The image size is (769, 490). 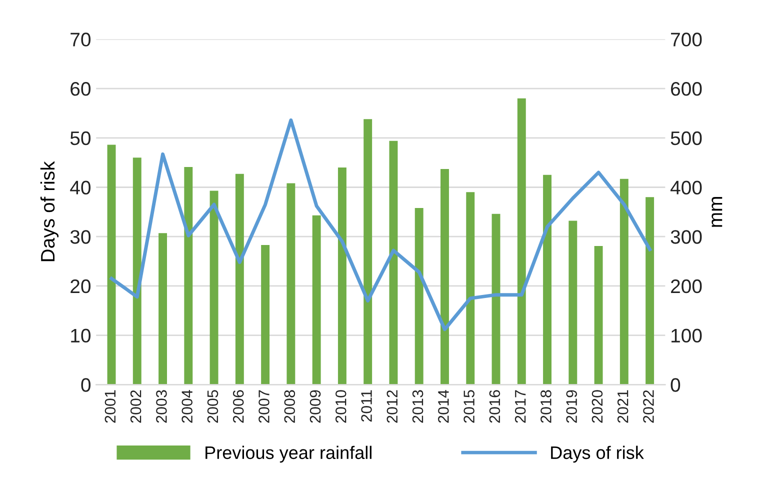 I want to click on y2-tick-label: 200, so click(x=686, y=286).